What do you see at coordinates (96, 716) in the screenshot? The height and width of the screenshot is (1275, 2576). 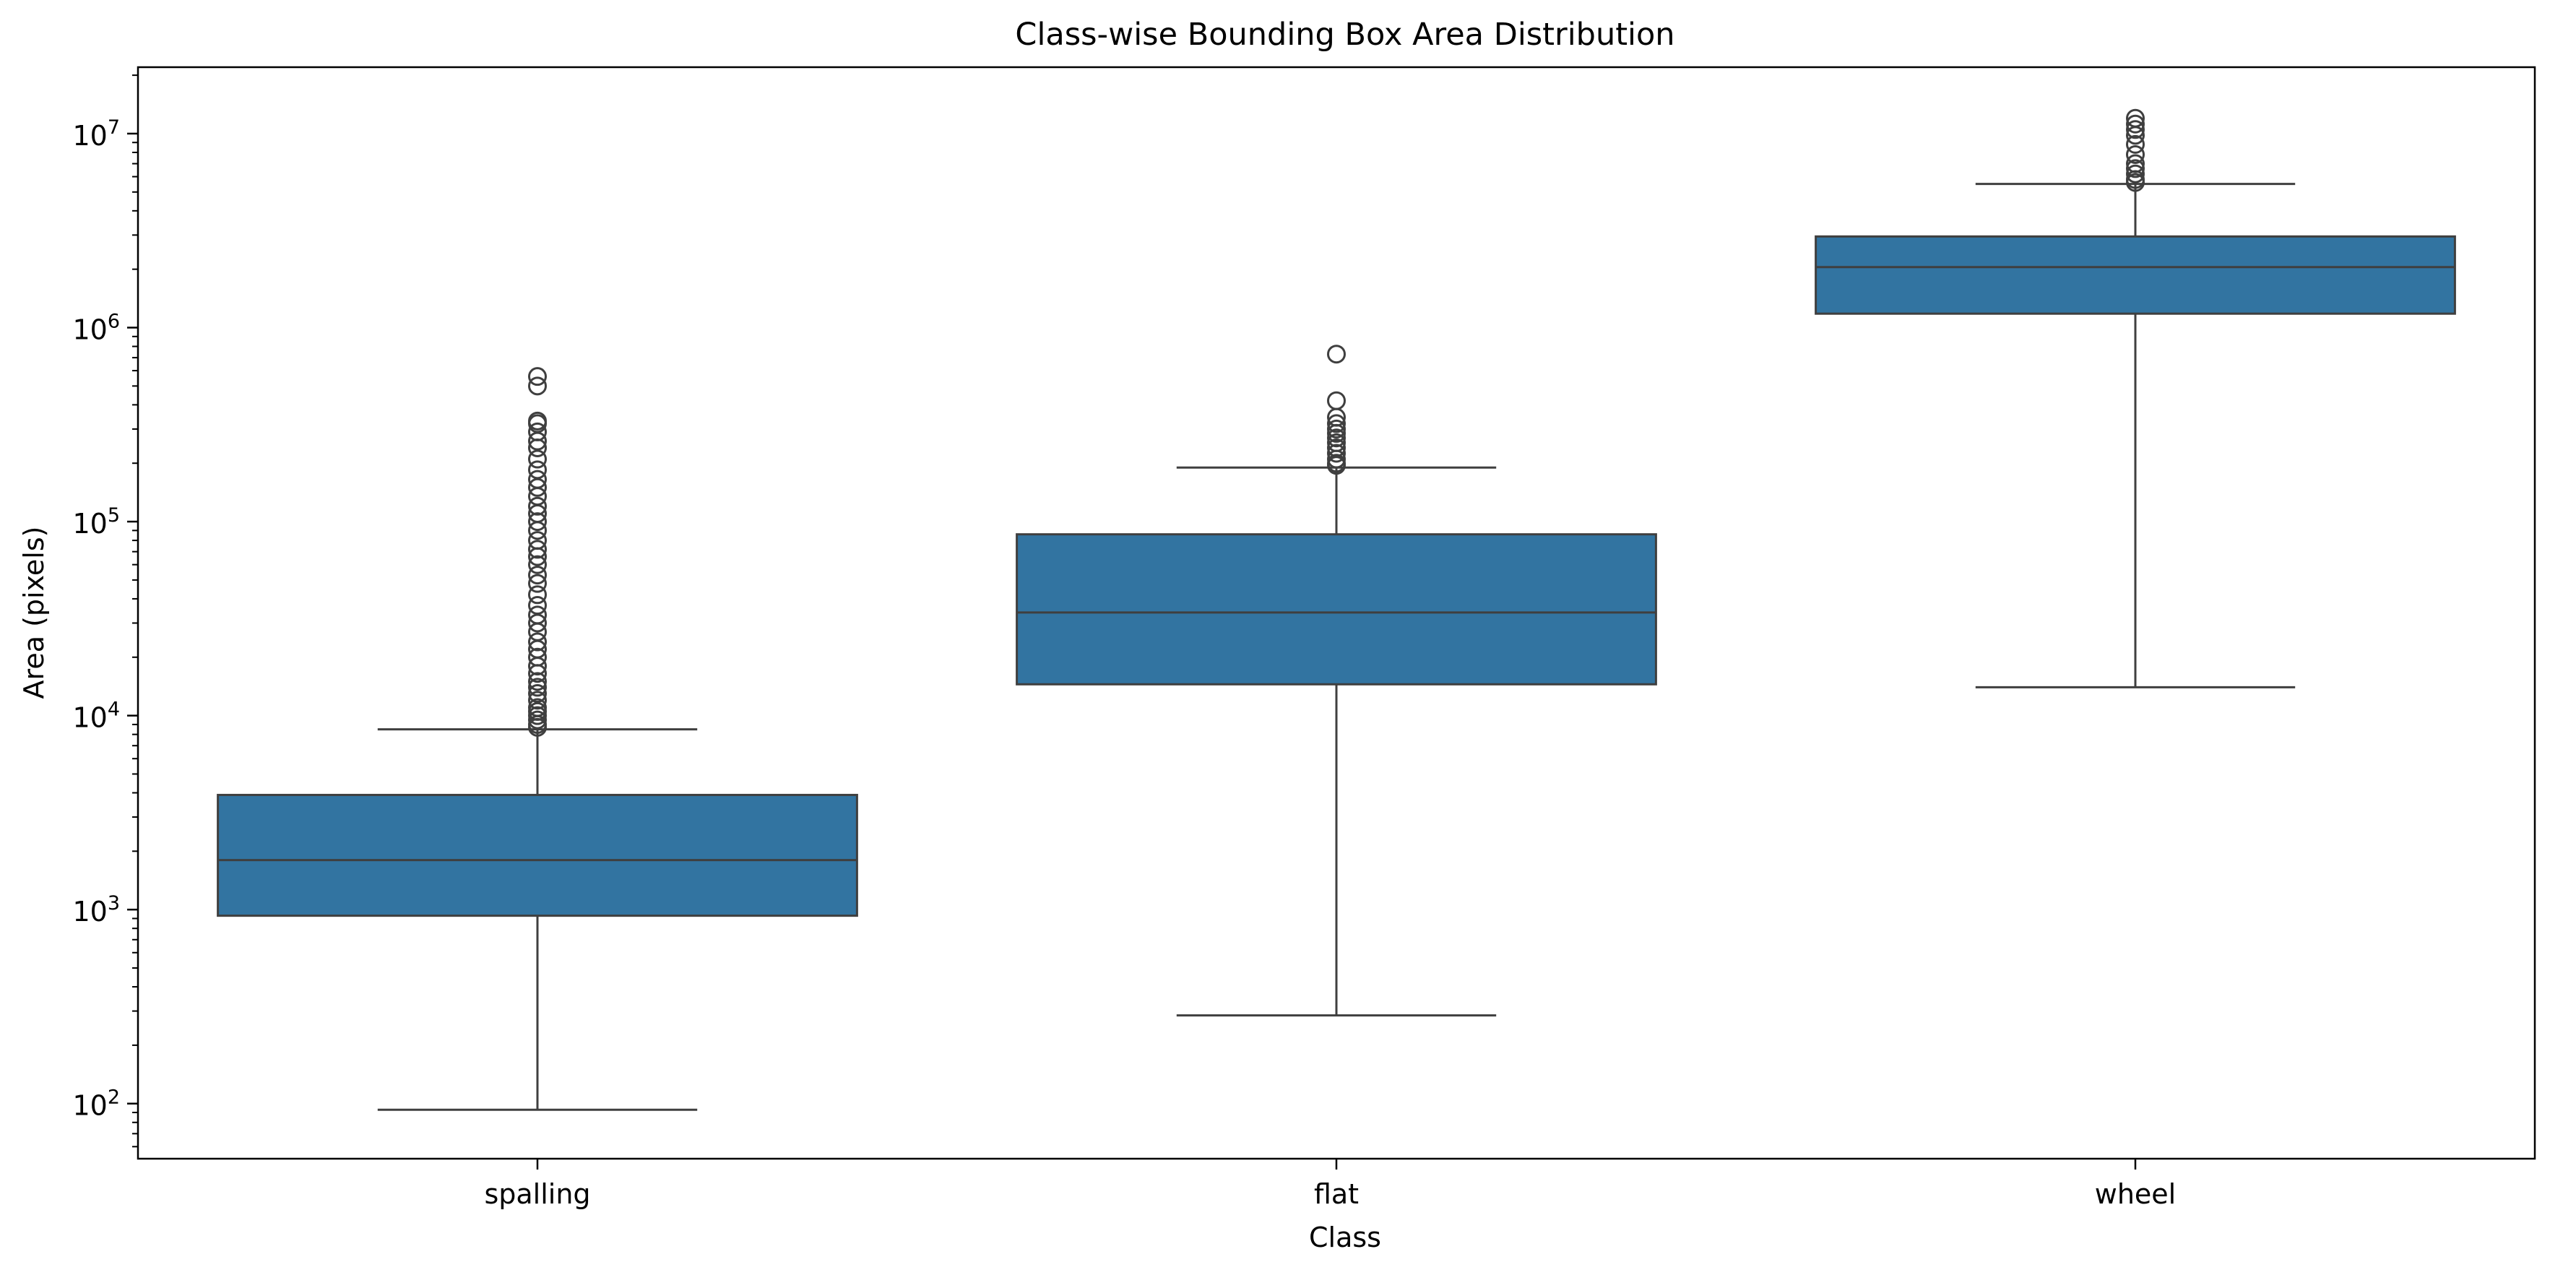 I see `y-tick-label: 104` at bounding box center [96, 716].